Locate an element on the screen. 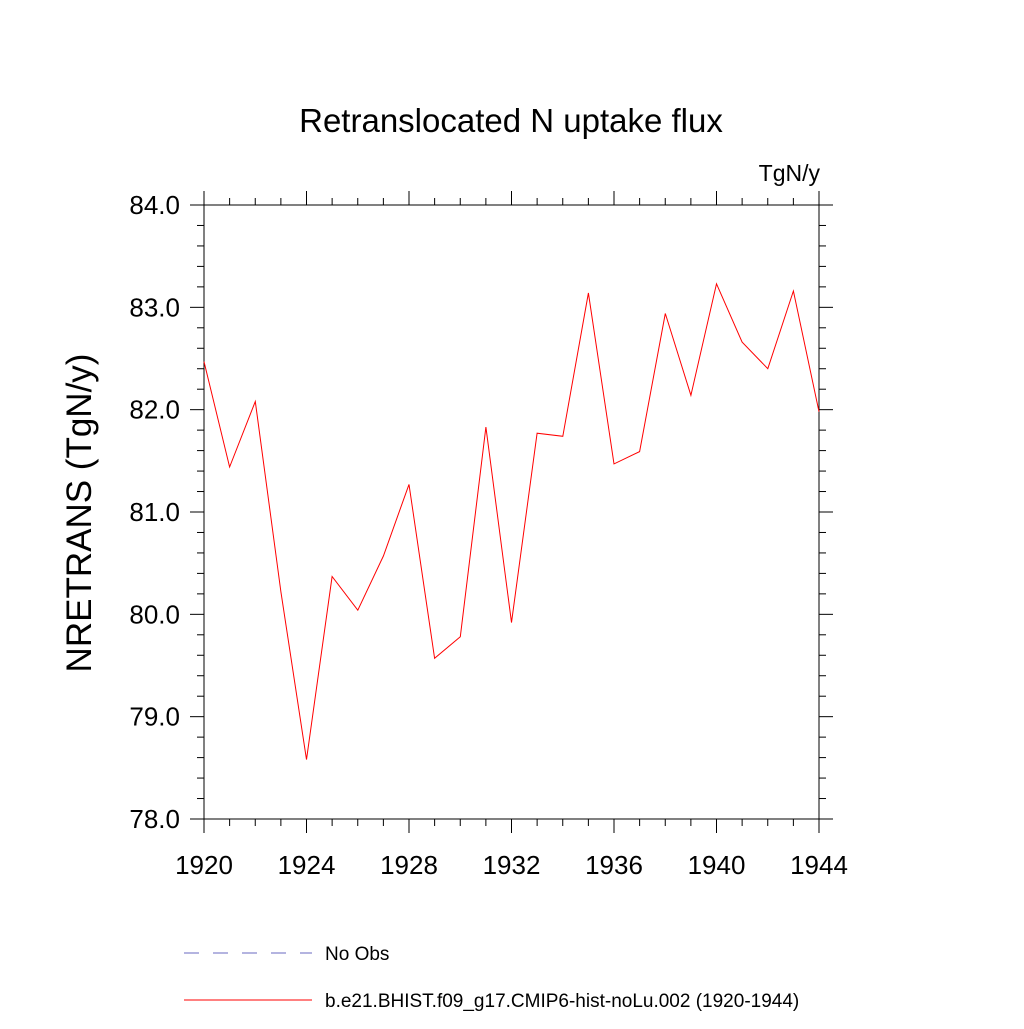 This screenshot has height=1029, width=1024. legend-label: No Obs is located at coordinates (357, 954).